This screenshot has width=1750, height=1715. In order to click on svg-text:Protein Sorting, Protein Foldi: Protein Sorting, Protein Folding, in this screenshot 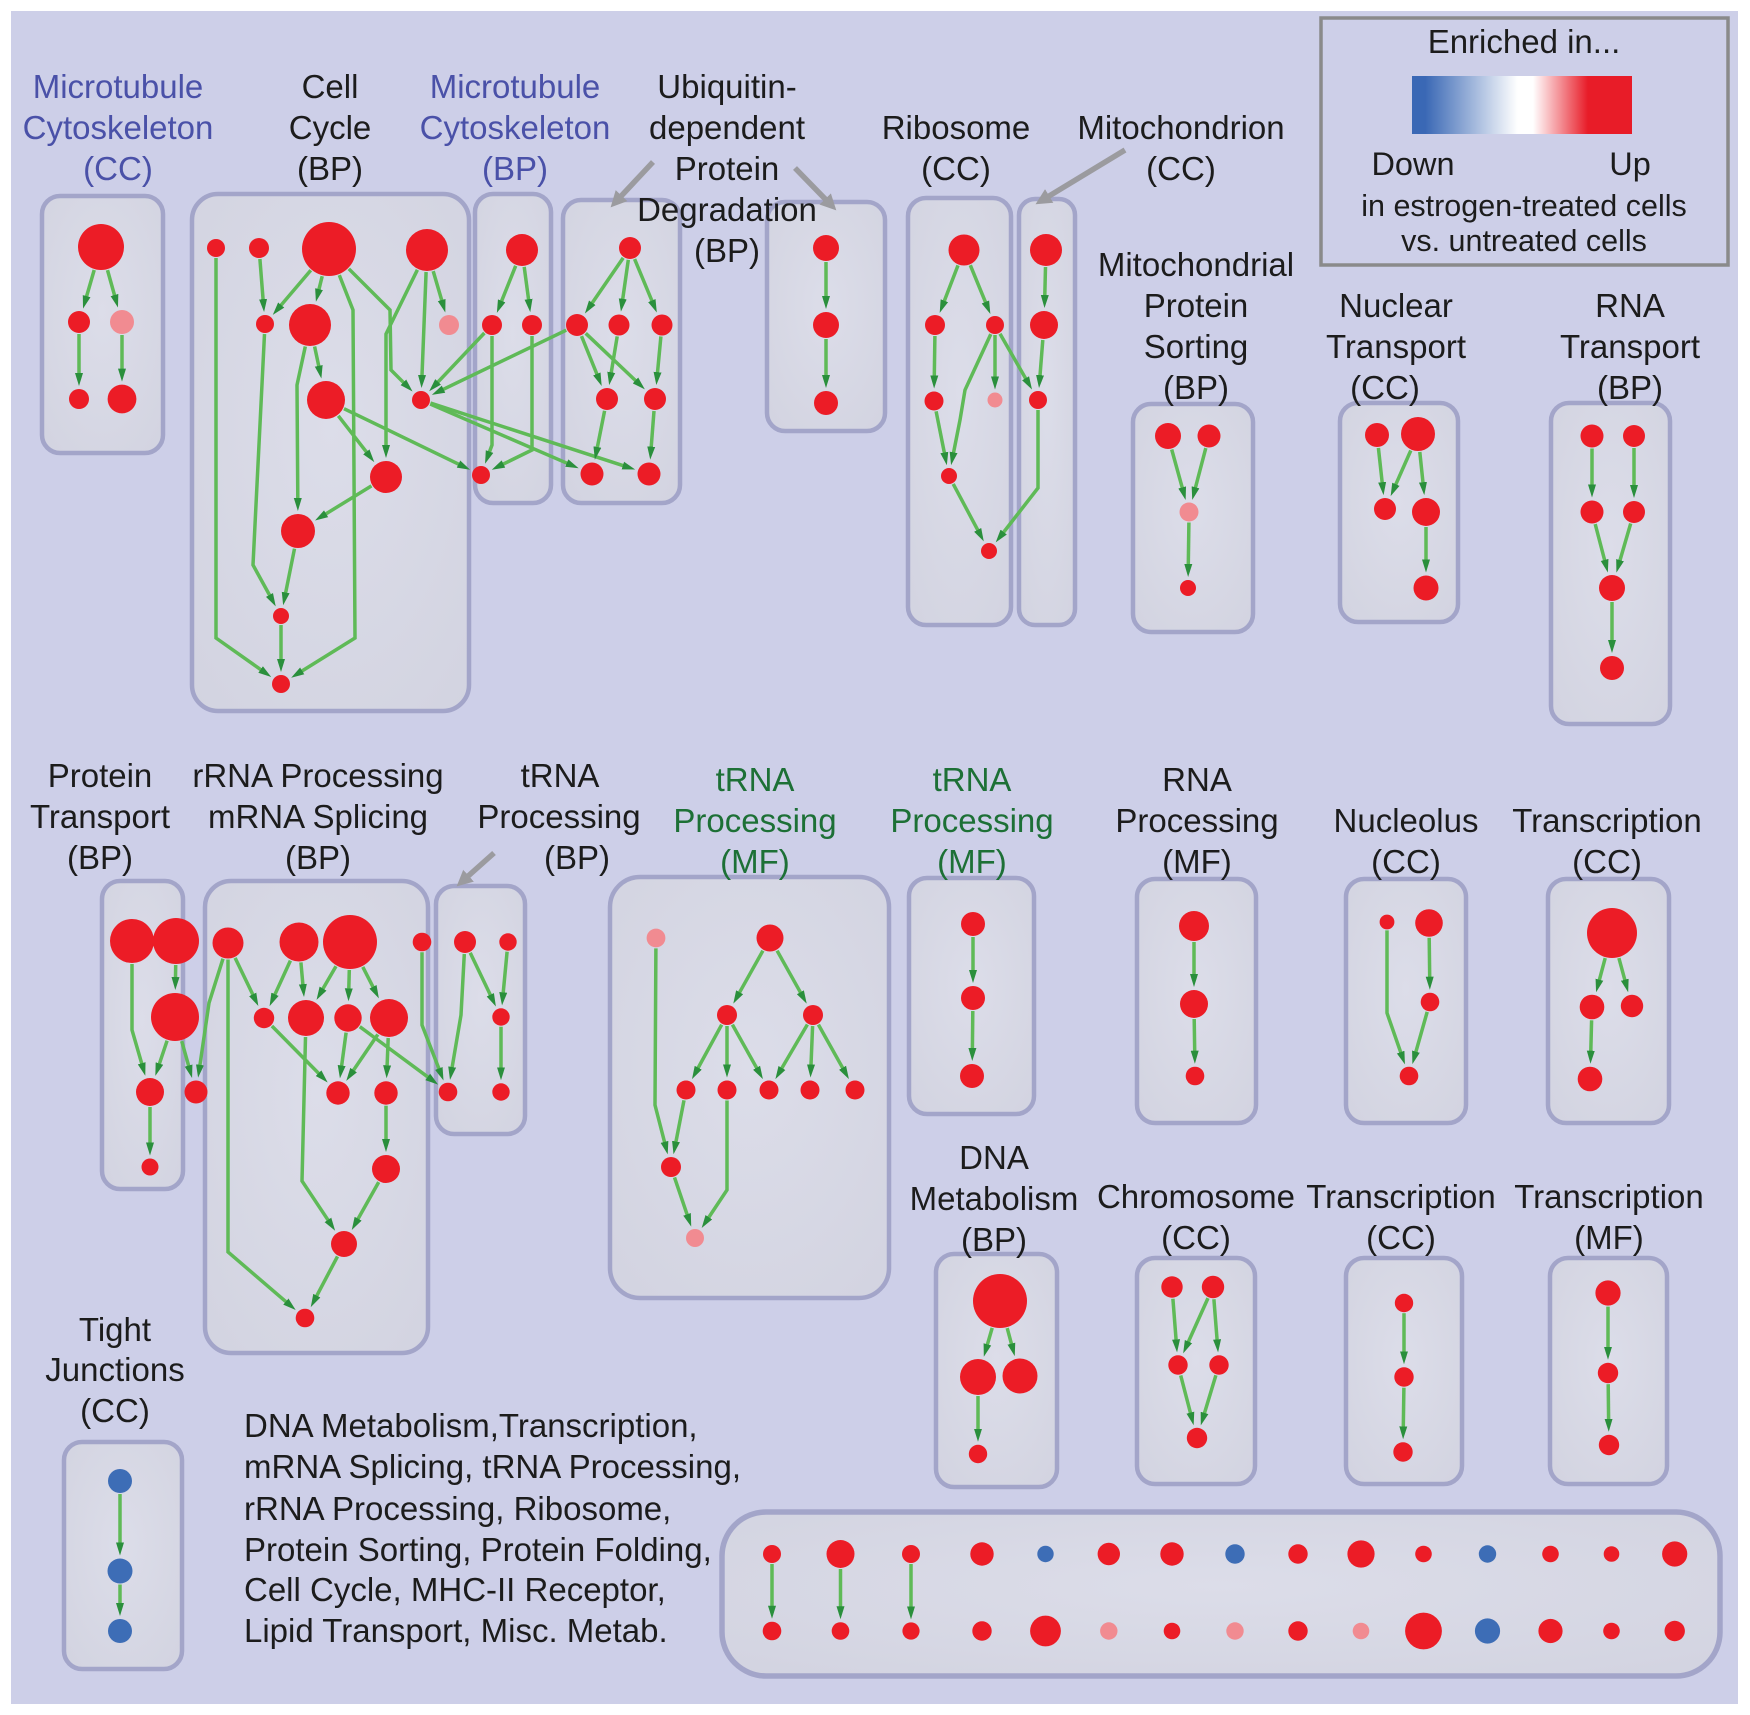, I will do `click(478, 1549)`.